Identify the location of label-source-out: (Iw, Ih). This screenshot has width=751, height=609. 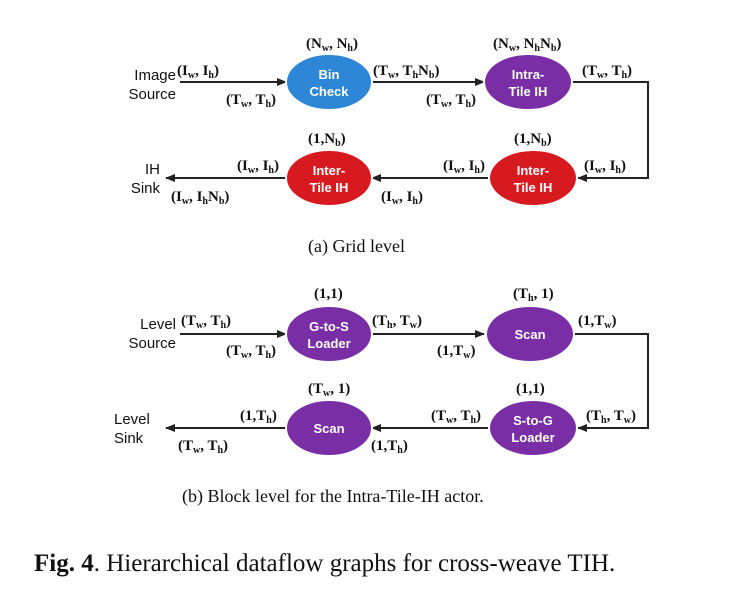
(198, 72).